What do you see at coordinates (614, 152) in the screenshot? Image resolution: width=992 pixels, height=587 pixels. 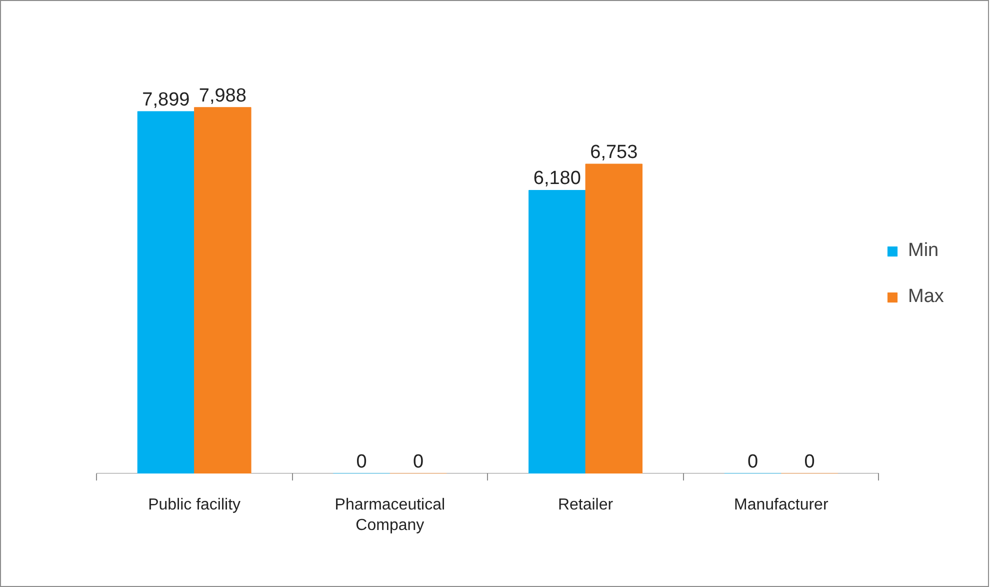 I see `data-label: 6,753` at bounding box center [614, 152].